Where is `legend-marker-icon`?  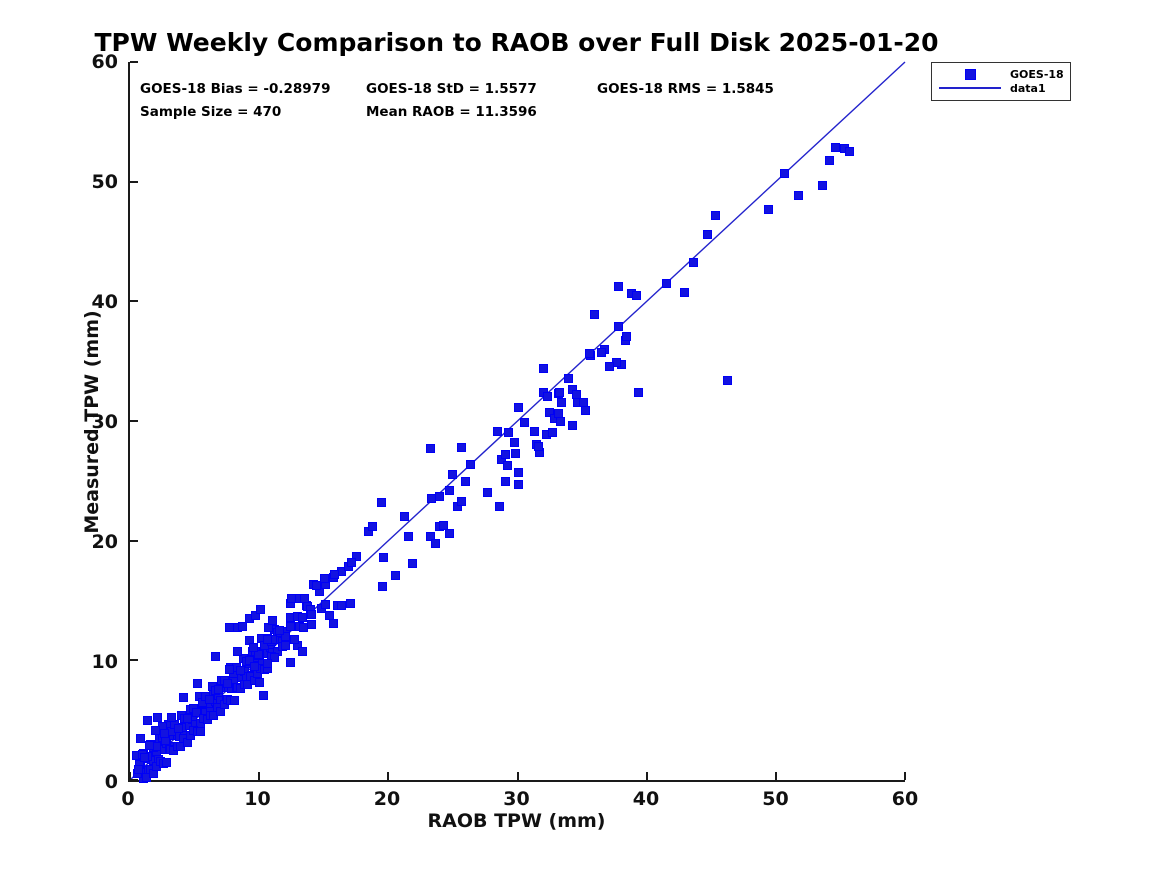
legend-marker-icon is located at coordinates (970, 74).